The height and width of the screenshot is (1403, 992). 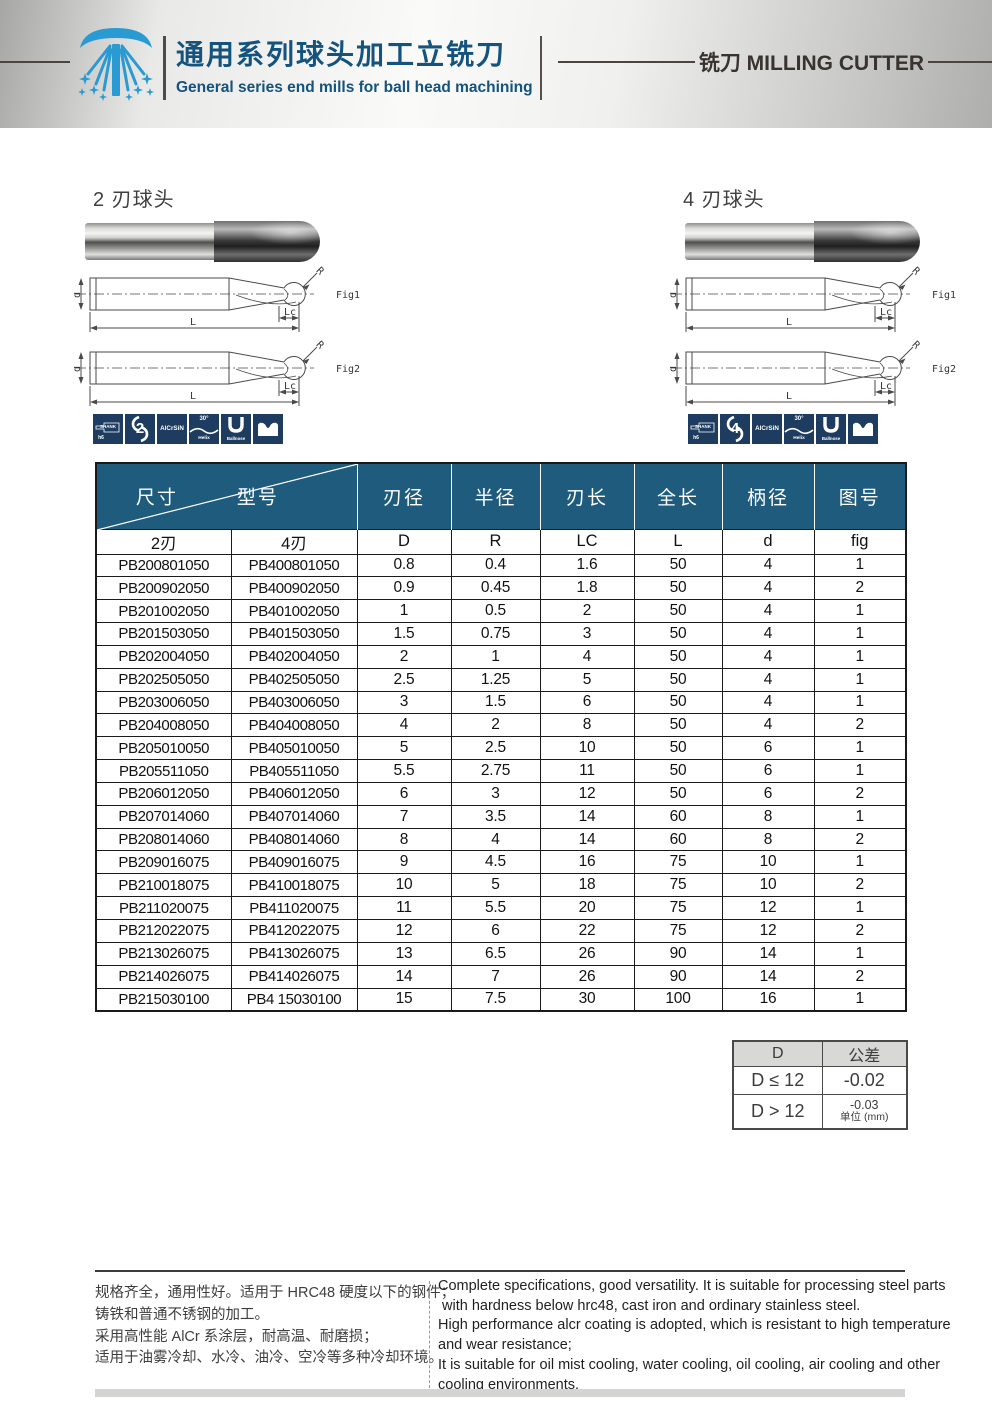 I want to click on table-cell: PB214026075, so click(x=163, y=976).